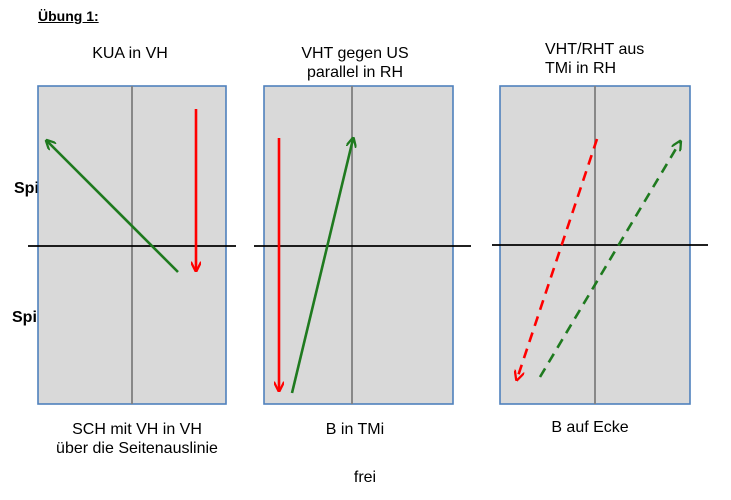 The height and width of the screenshot is (500, 731). I want to click on panel-1-caption: SCH mit VH in VH über die Seitenauslinie, so click(137, 439).